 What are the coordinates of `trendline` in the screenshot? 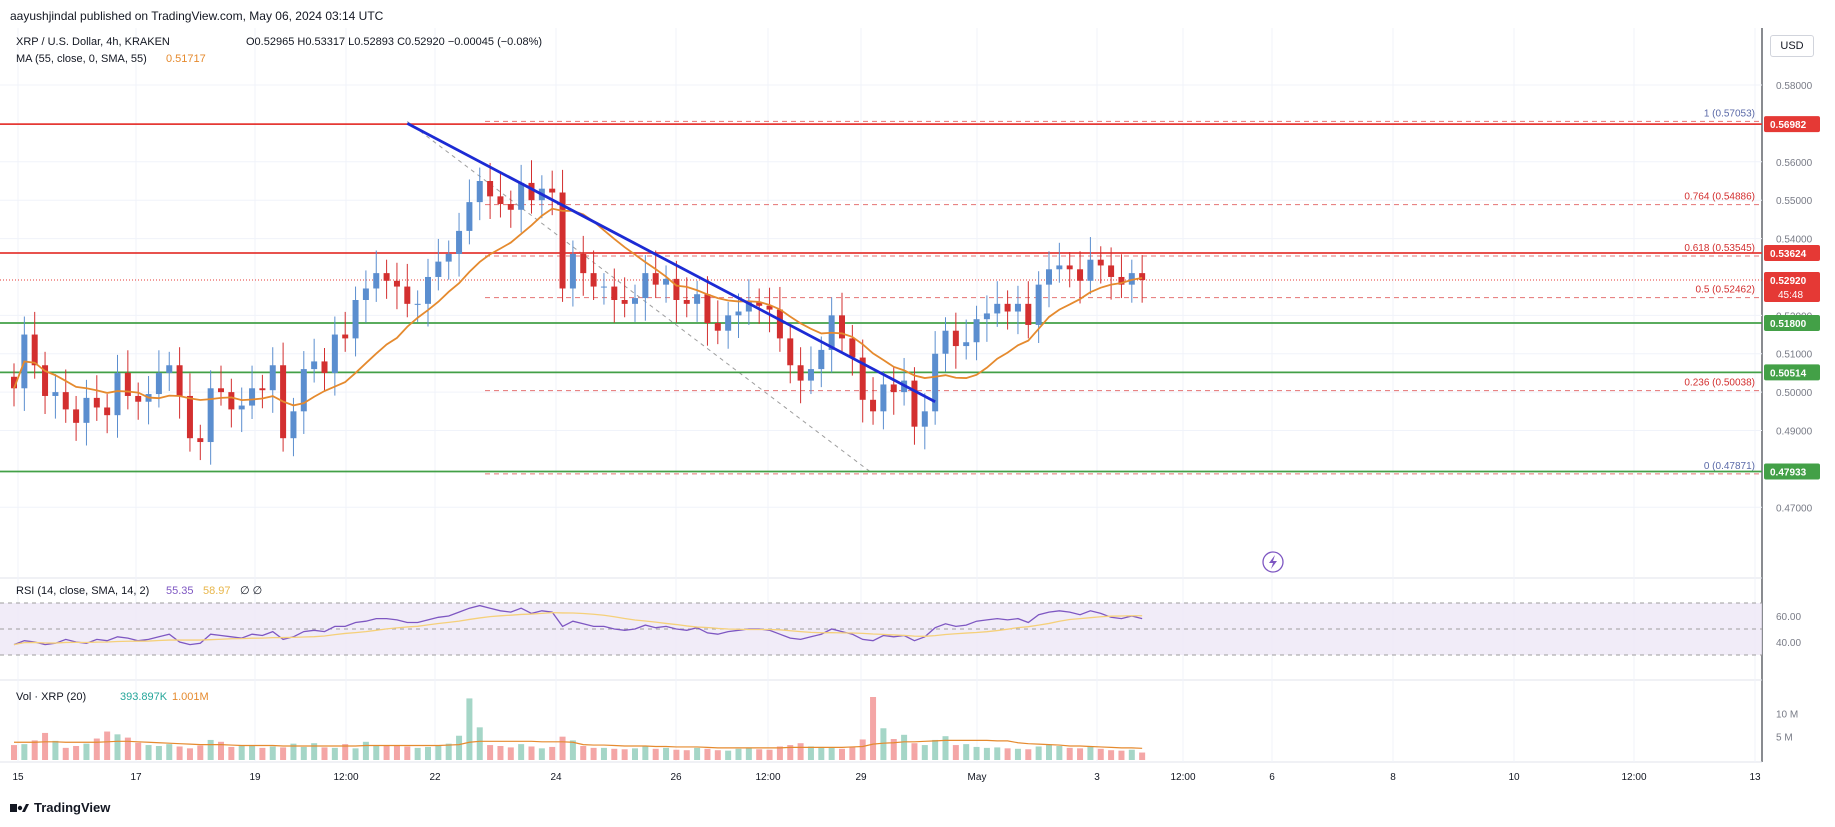 It's located at (671, 262).